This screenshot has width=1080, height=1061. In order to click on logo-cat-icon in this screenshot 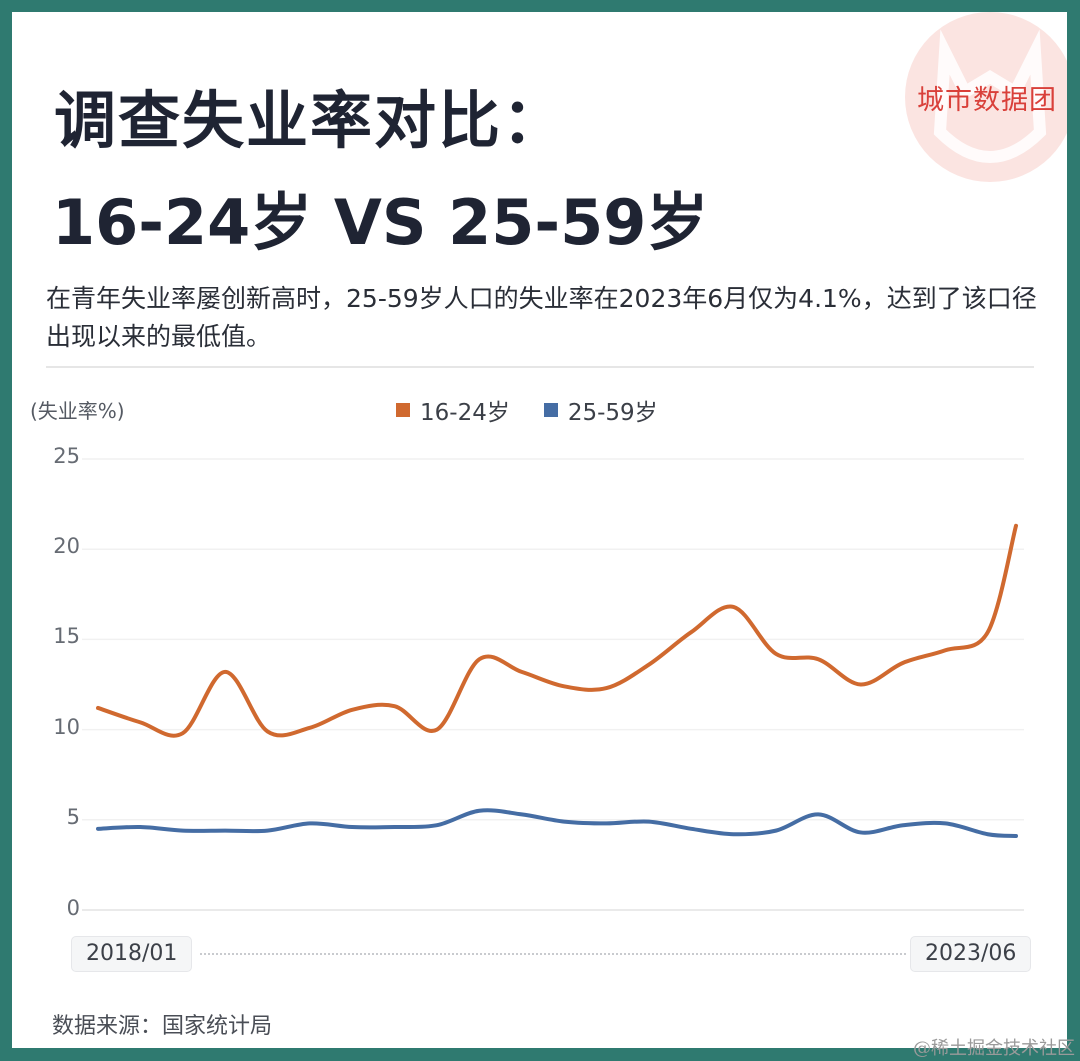, I will do `click(990, 96)`.